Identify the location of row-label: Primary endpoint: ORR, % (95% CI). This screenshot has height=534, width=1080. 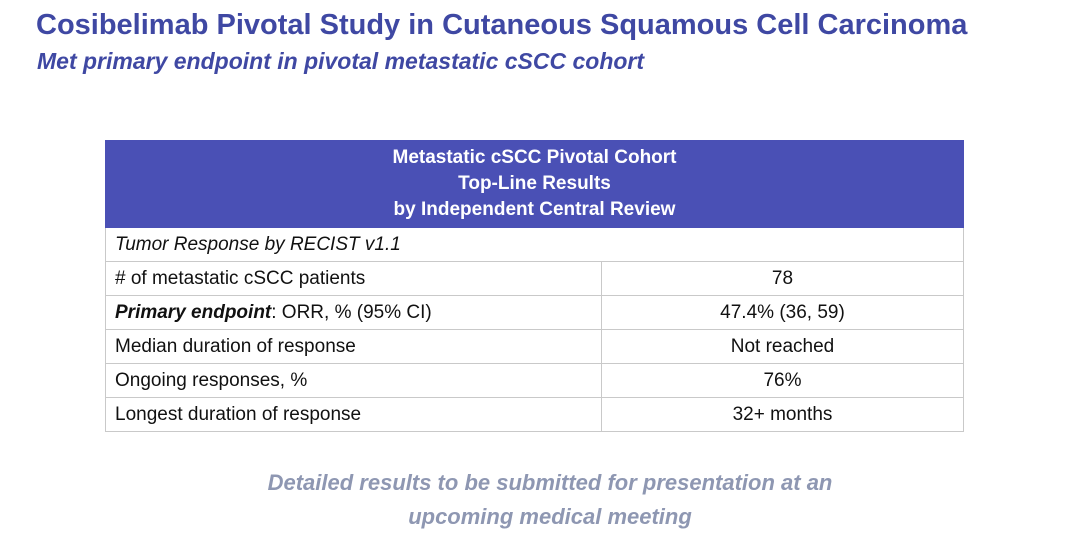
(353, 312).